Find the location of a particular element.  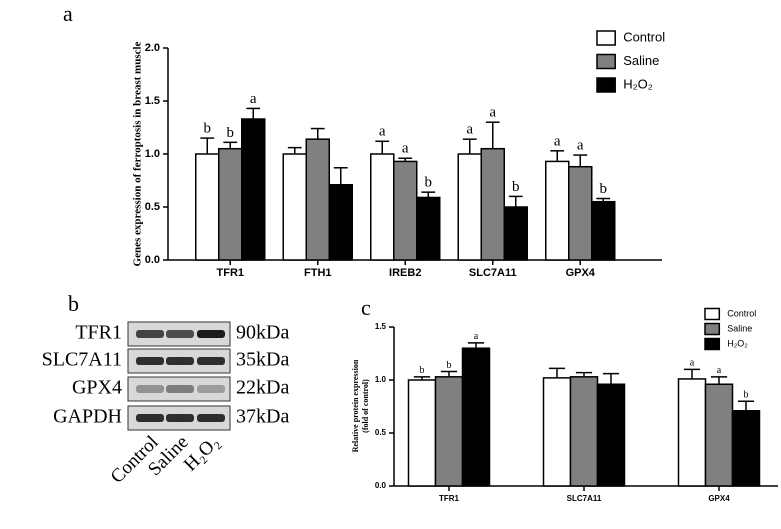

protein-label: TFR1 is located at coordinates (98, 333).